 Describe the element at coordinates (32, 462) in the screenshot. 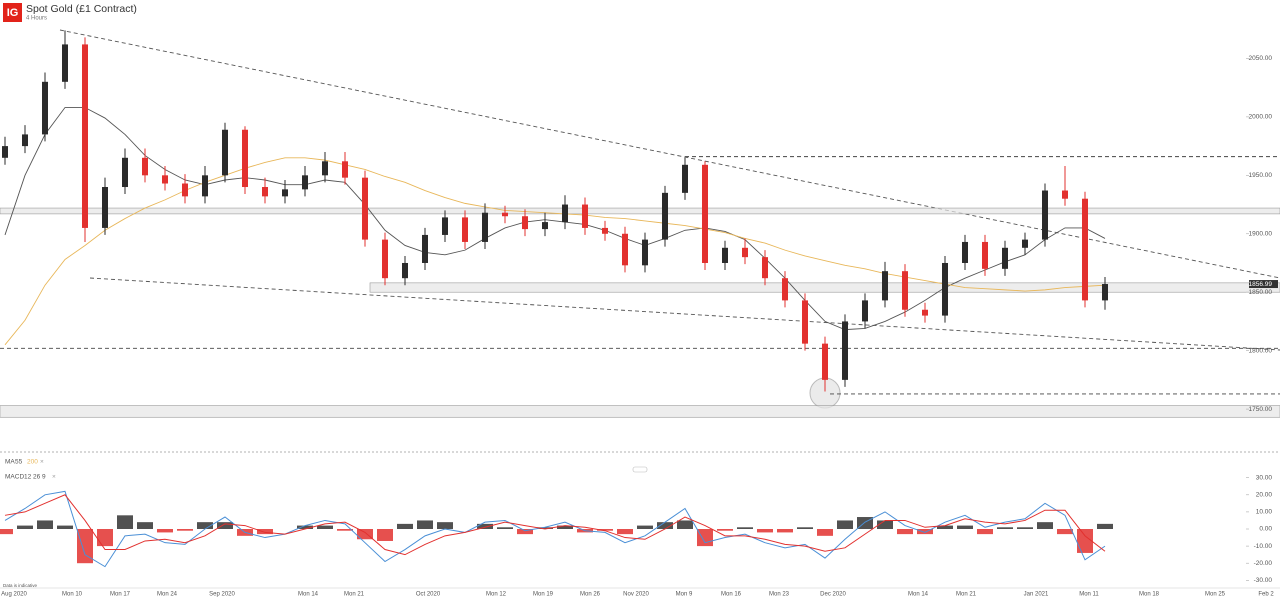

I see `legend-entry: 200` at that location.